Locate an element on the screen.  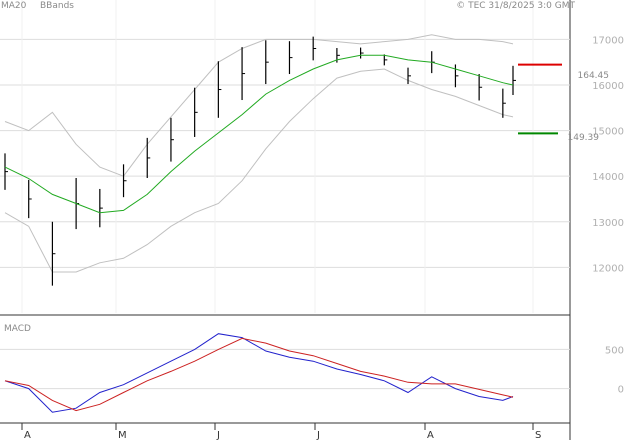
macd-lines is located at coordinates (259, 373).